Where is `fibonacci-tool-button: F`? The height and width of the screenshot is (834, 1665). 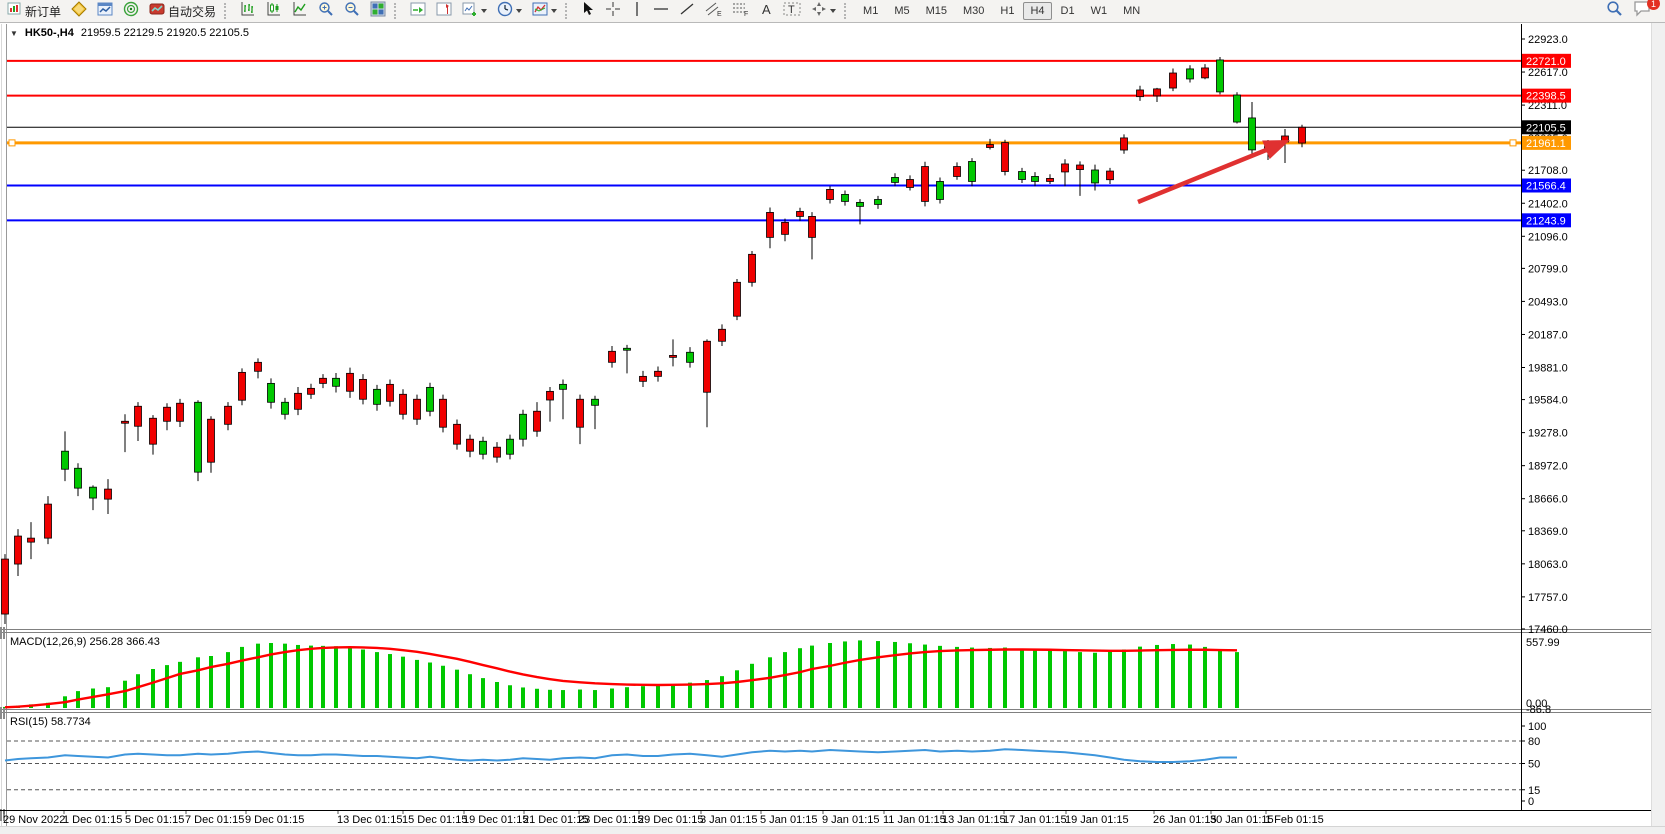 fibonacci-tool-button: F is located at coordinates (740, 11).